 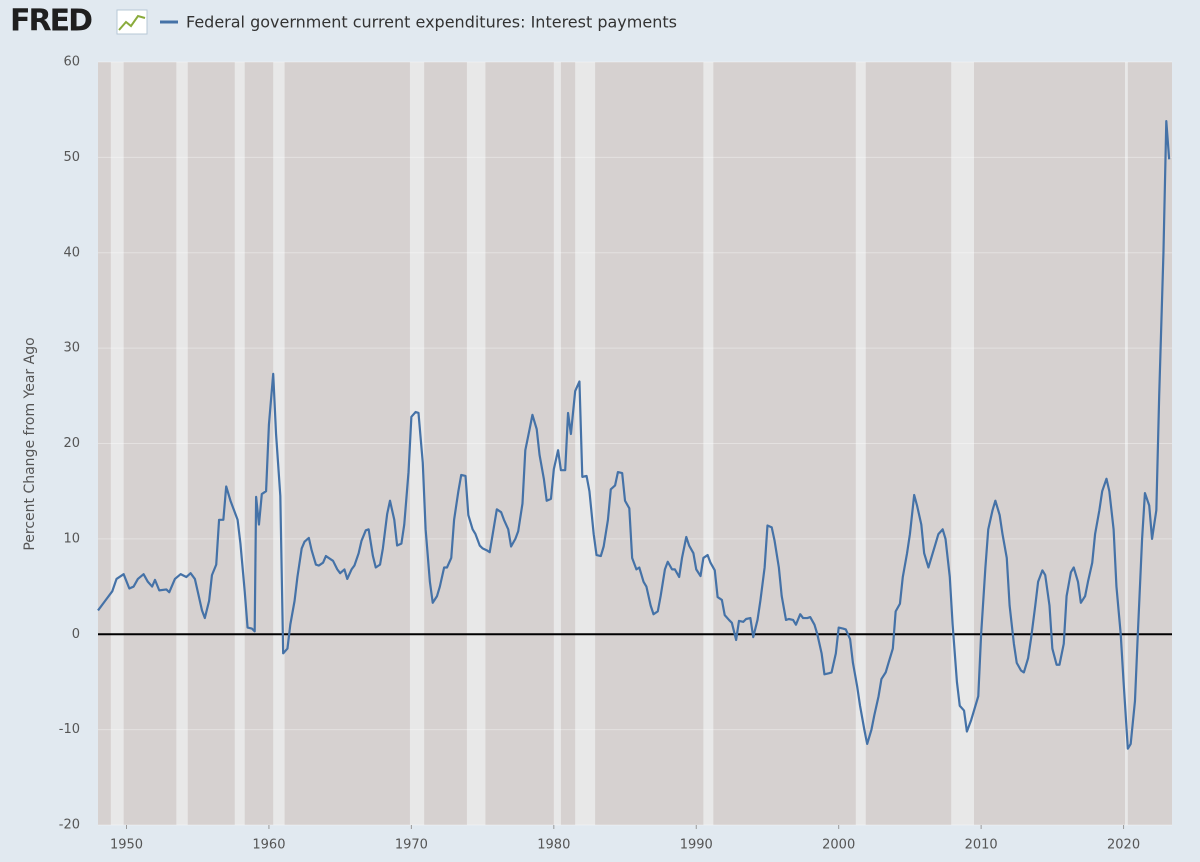 What do you see at coordinates (76, 634) in the screenshot?
I see `y-tick-label: 0` at bounding box center [76, 634].